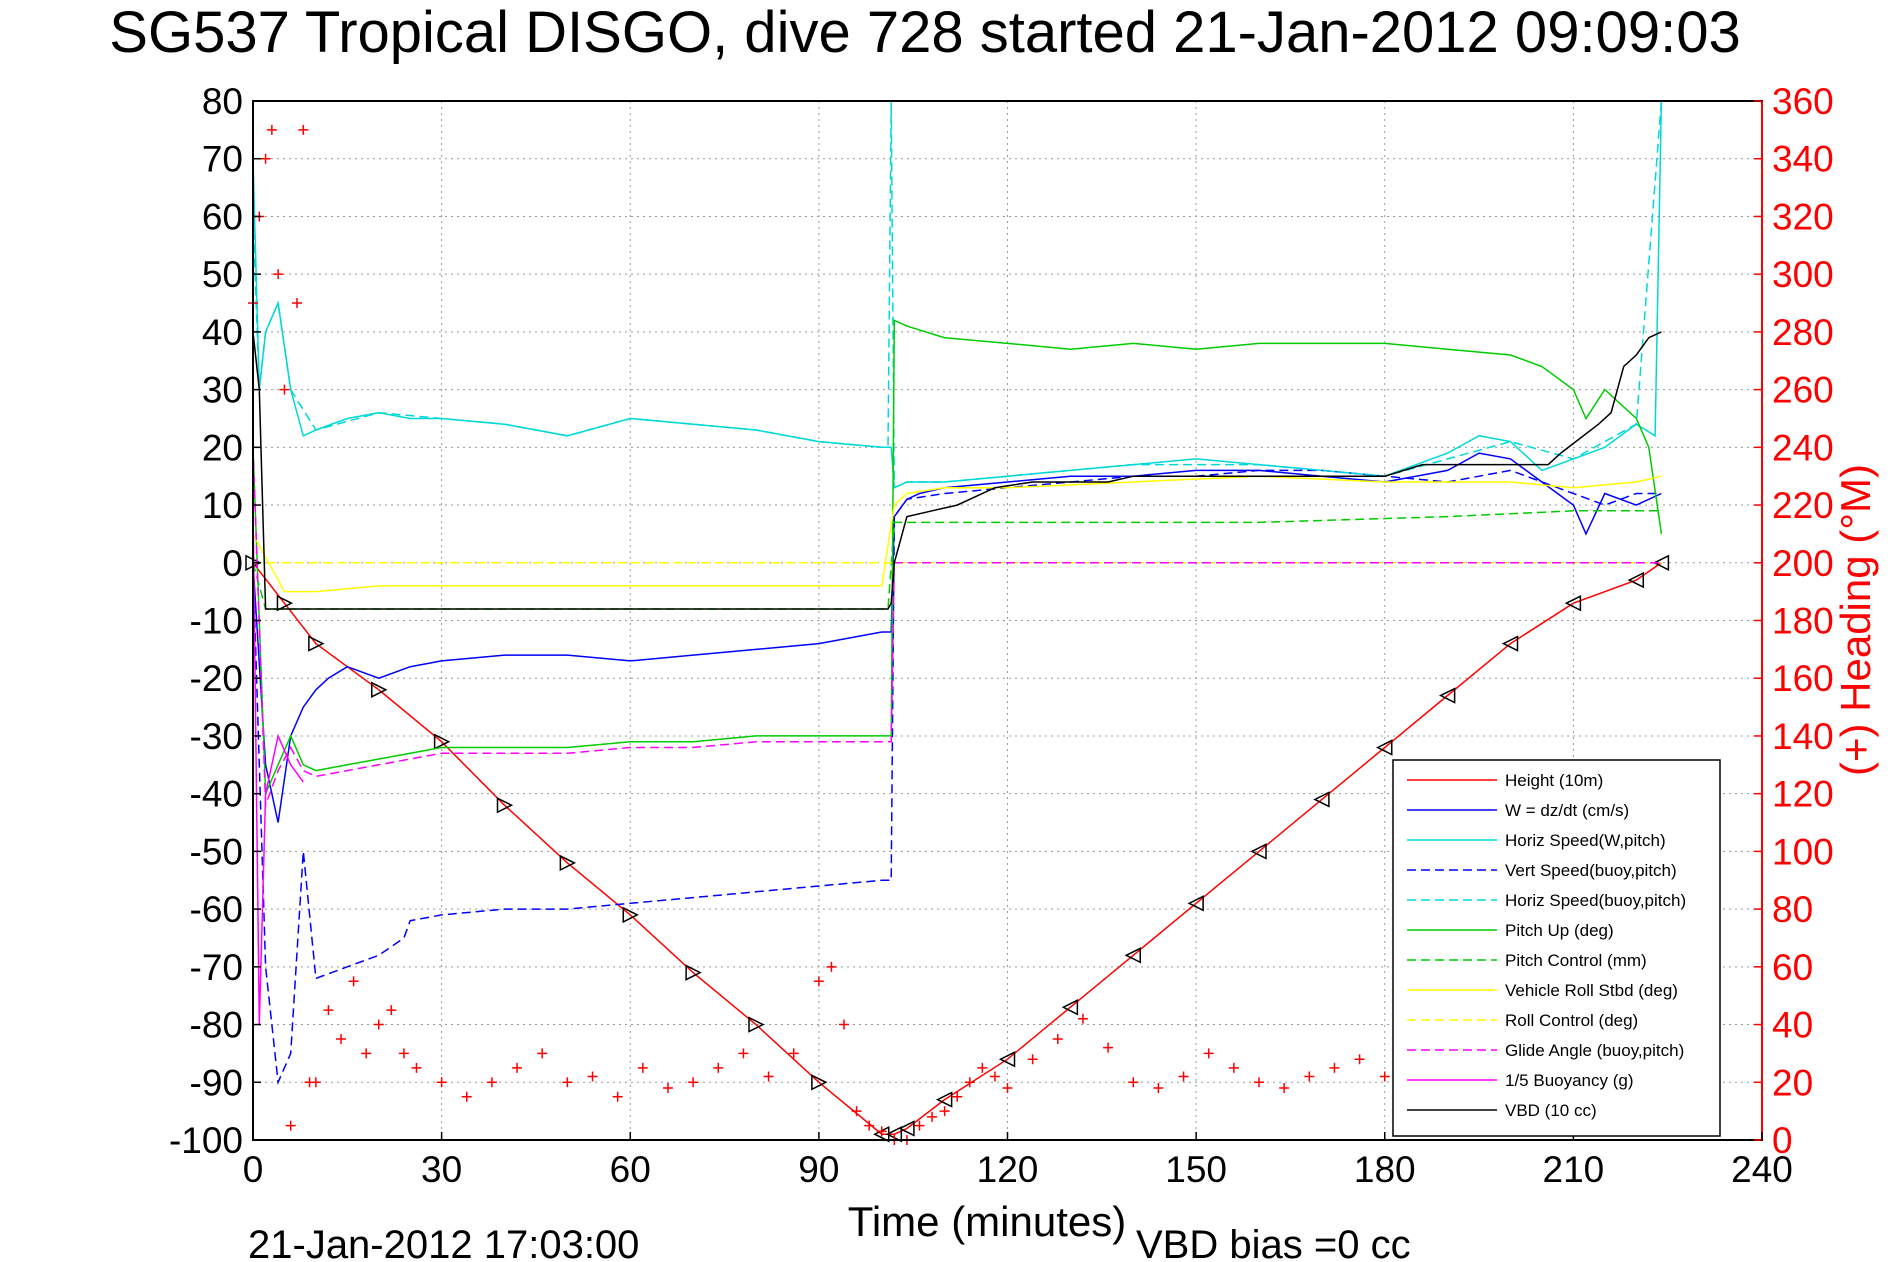 This screenshot has width=1891, height=1262. Describe the element at coordinates (253, 1169) in the screenshot. I see `bottom-tick-label: 0` at that location.